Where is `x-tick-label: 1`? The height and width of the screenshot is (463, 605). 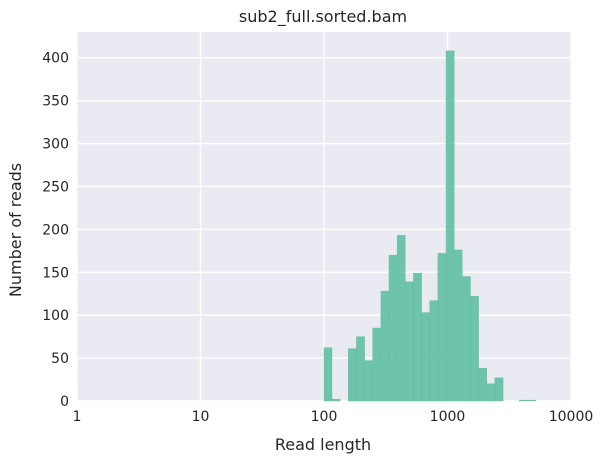 x-tick-label: 1 is located at coordinates (77, 417).